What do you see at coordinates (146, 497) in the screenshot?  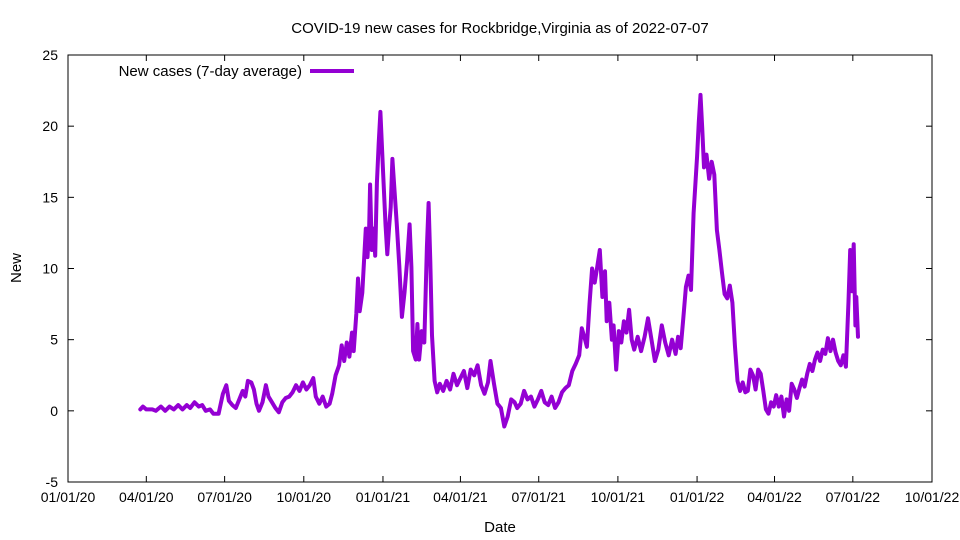 I see `x-tick-label: 04/01/20` at bounding box center [146, 497].